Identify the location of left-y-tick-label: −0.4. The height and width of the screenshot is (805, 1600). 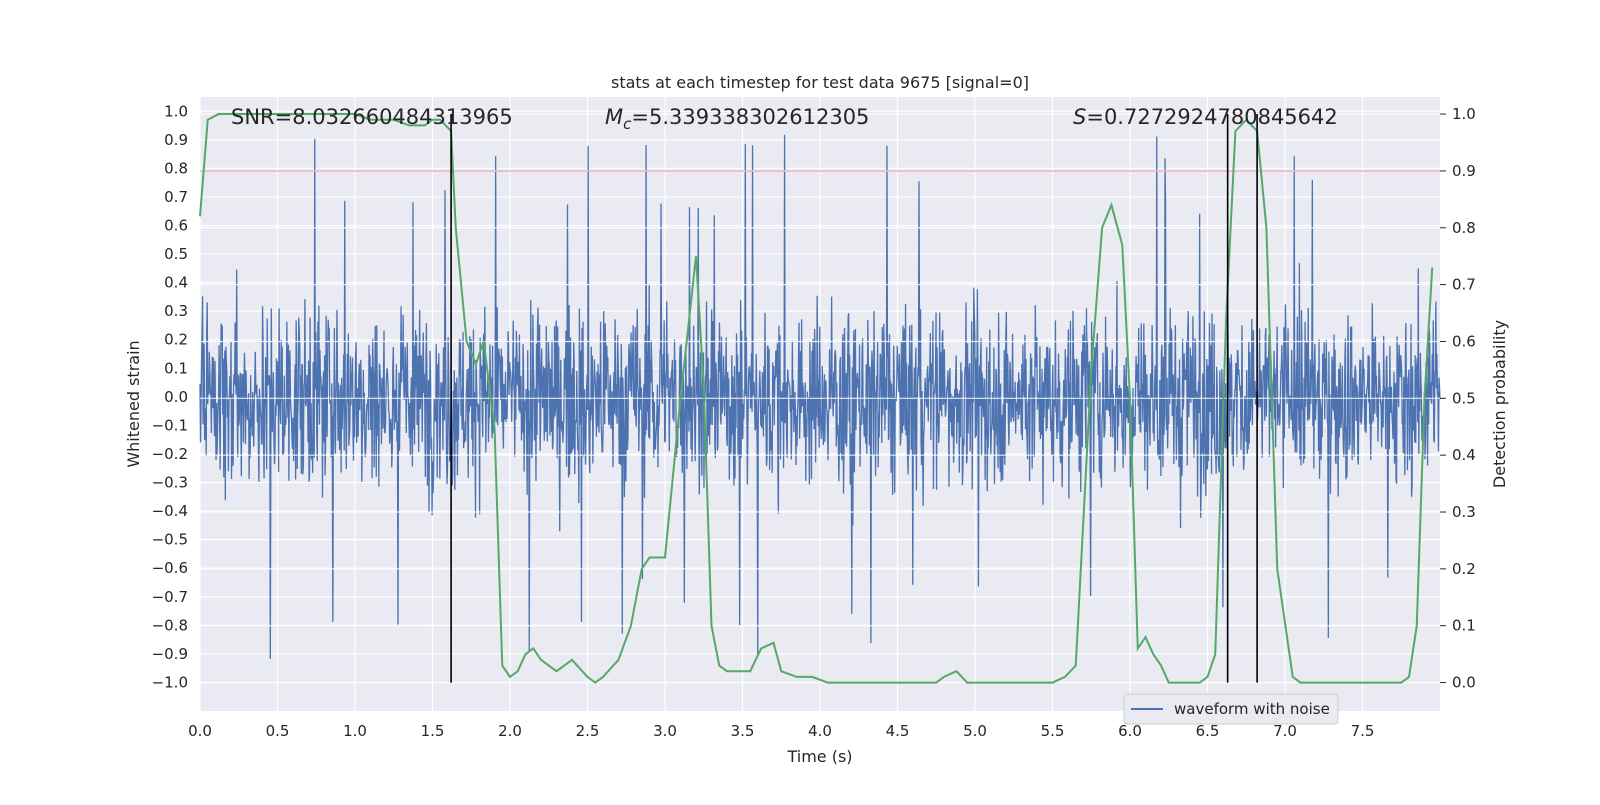
(170, 511).